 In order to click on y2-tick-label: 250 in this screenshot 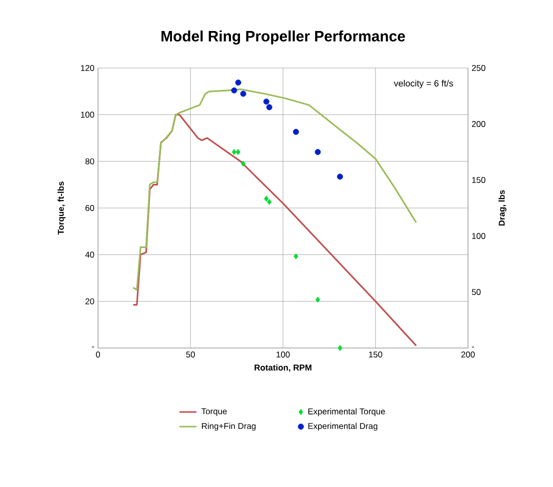, I will do `click(479, 68)`.